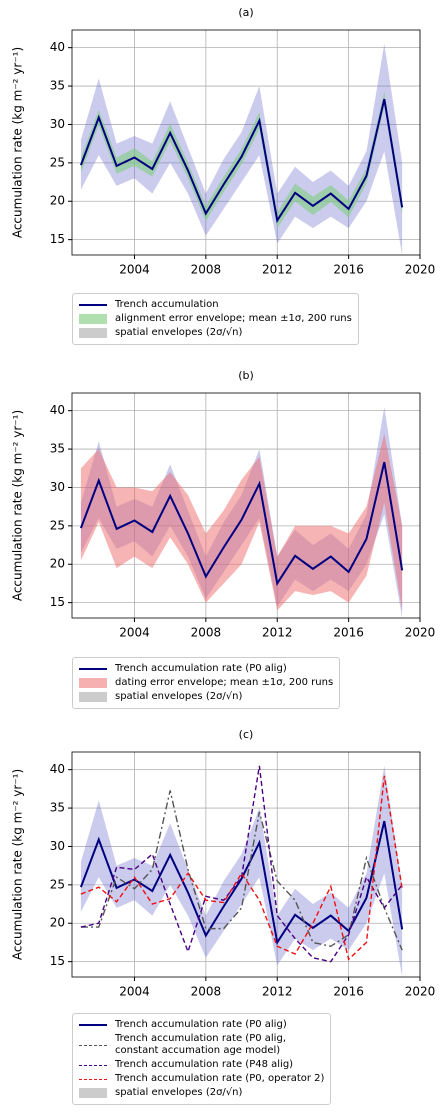  Describe the element at coordinates (245, 12) in the screenshot. I see `panel-title: (a)` at that location.